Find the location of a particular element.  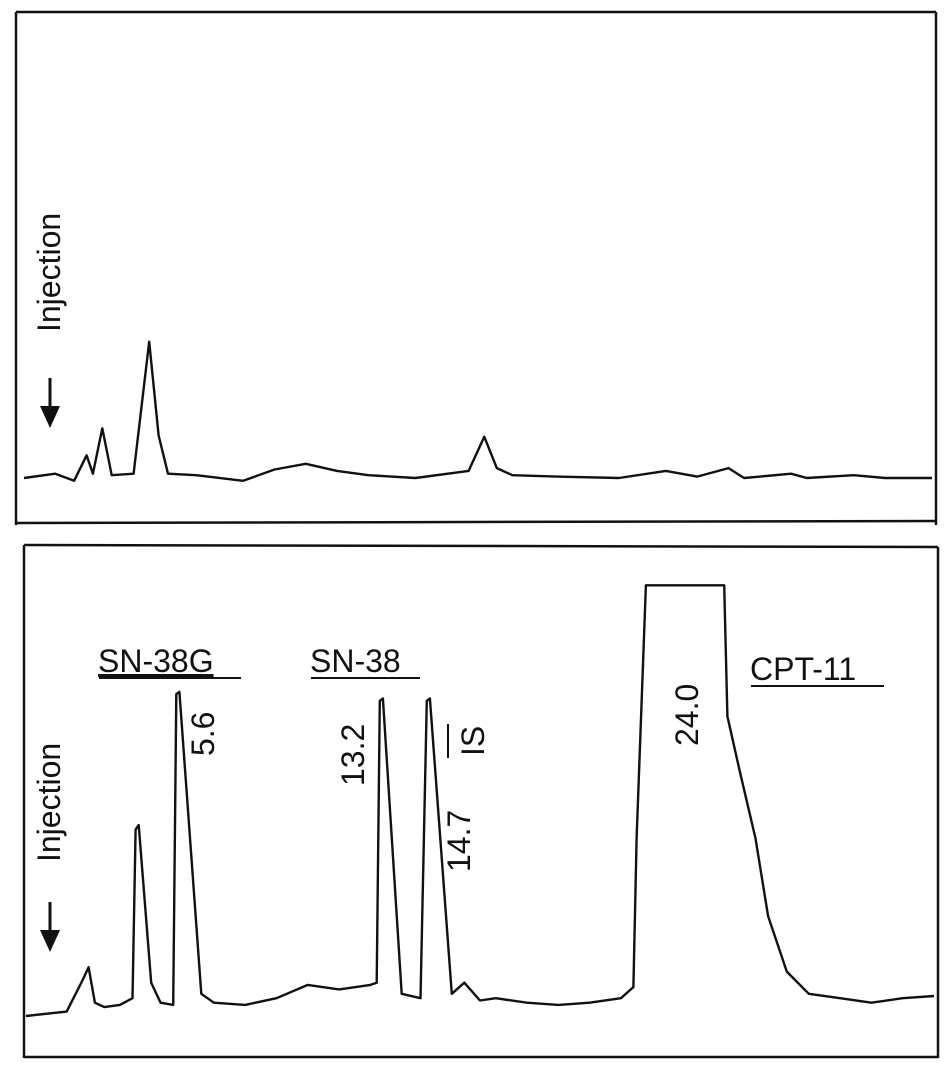

retention-time-label: 13.2 is located at coordinates (353, 755).